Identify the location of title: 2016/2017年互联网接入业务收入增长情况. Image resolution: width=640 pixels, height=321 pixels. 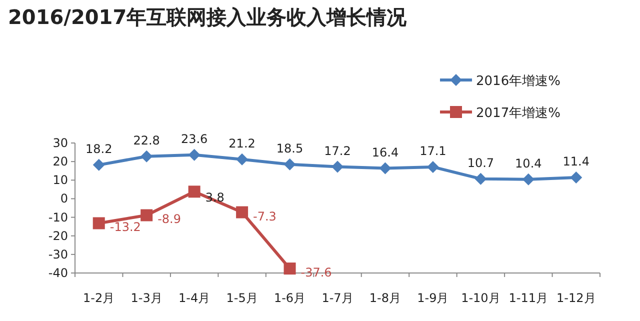
(207, 17).